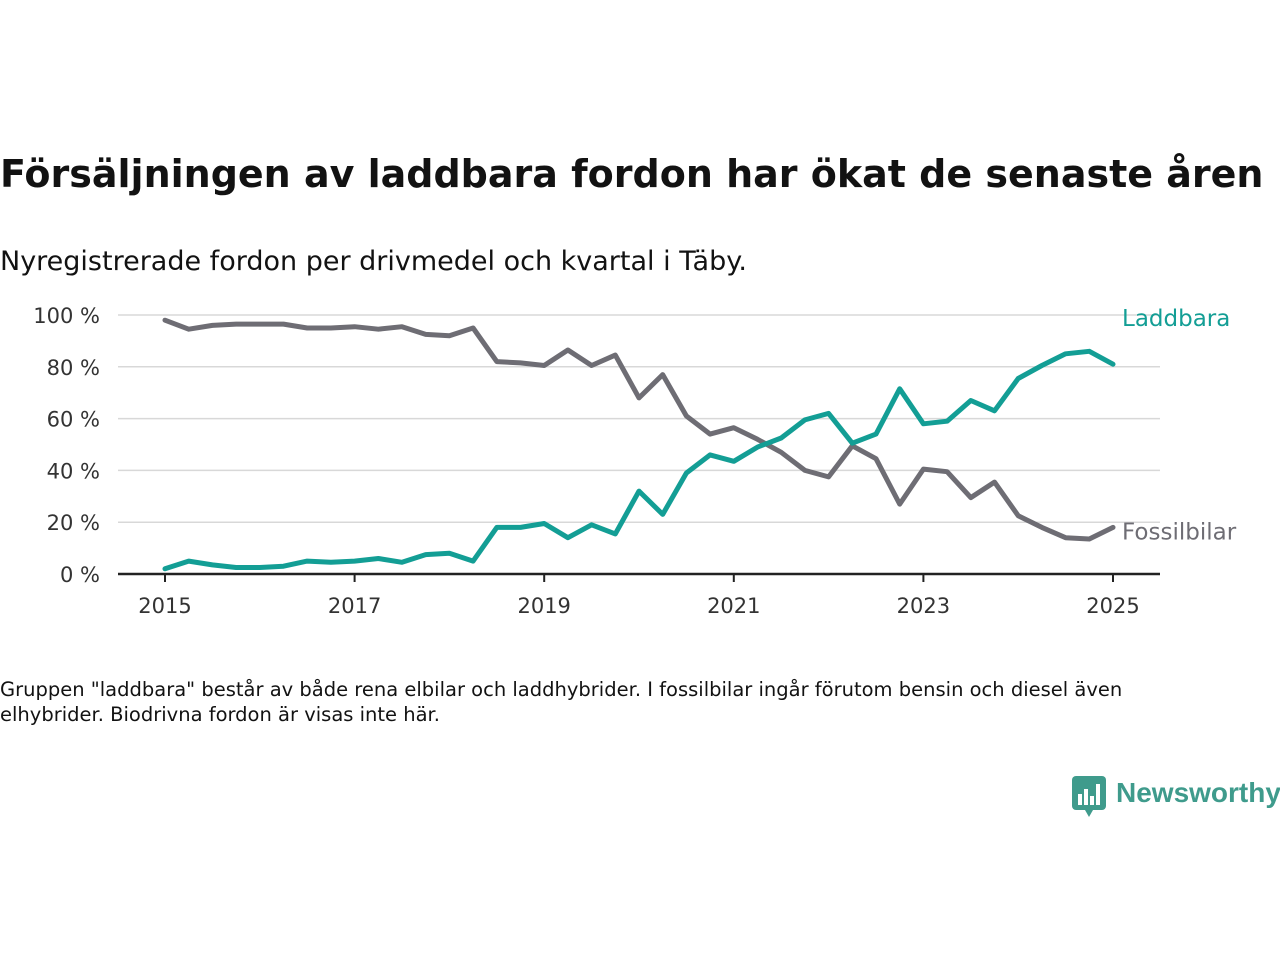  I want to click on x-axis-ticks: 2015 2017 2019 2021 2023 2025, so click(639, 595).